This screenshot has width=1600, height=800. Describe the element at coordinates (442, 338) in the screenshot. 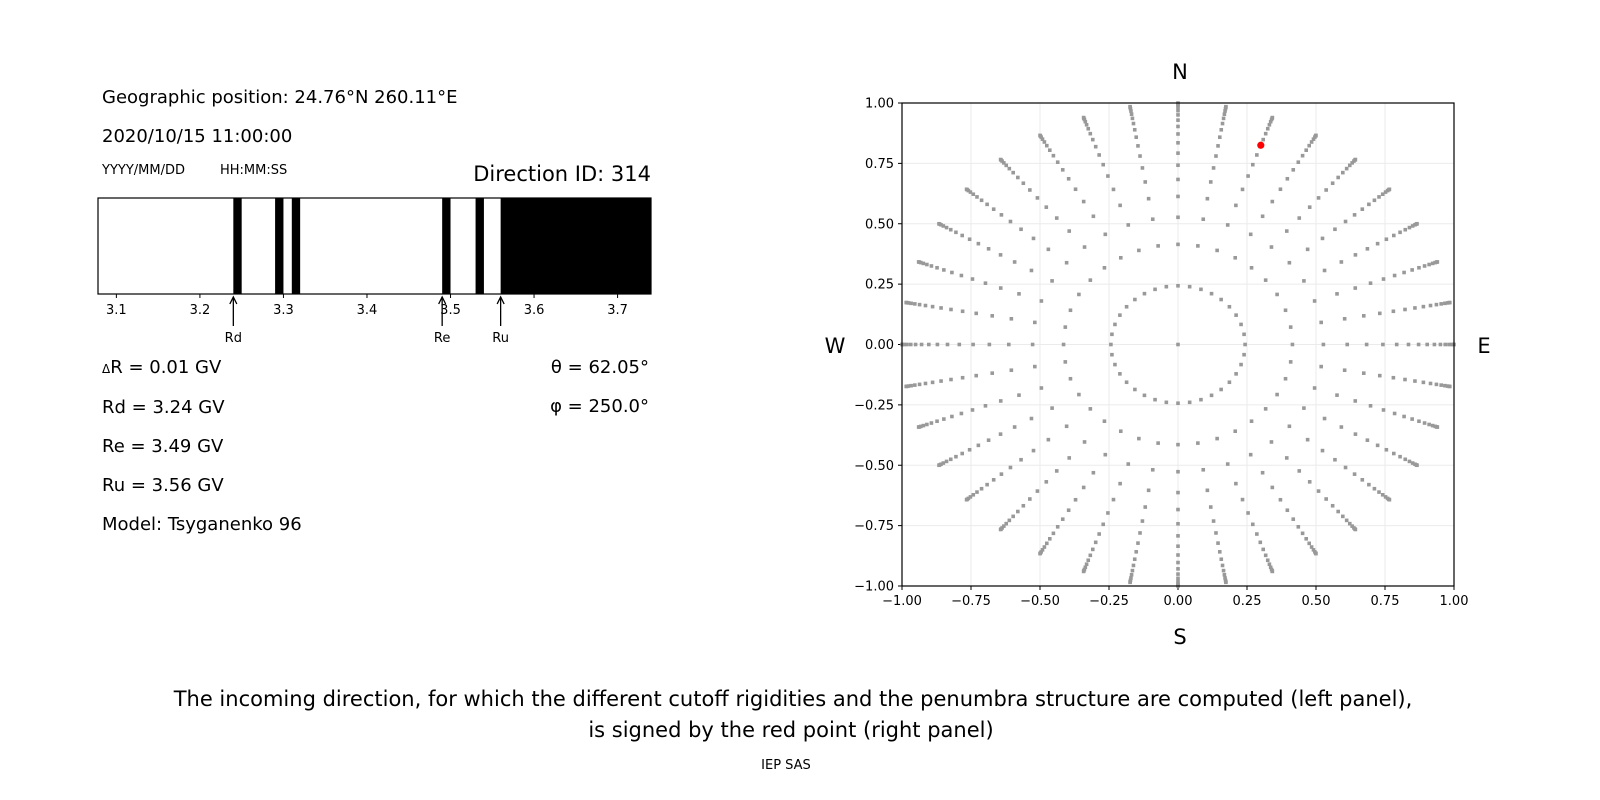

I see `marker-label: Re` at that location.